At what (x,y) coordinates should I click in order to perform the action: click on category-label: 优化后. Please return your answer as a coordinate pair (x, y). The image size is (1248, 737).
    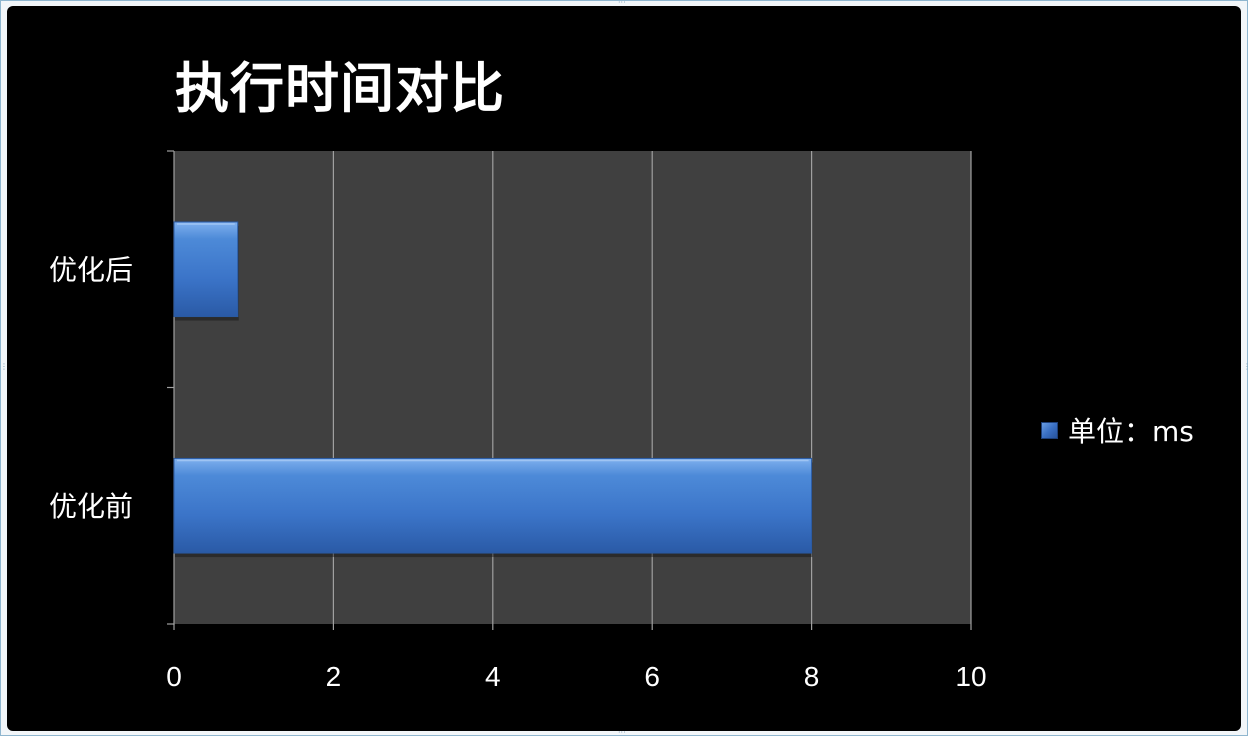
    Looking at the image, I should click on (91, 269).